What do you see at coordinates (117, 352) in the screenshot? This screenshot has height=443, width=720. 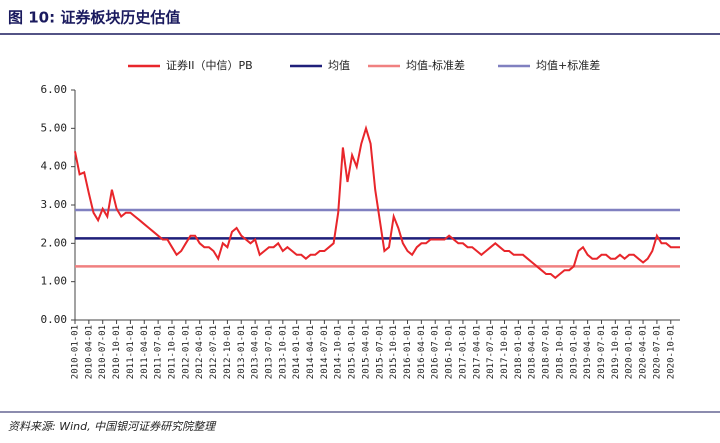 I see `x-tick-label: 2010-10-01` at bounding box center [117, 352].